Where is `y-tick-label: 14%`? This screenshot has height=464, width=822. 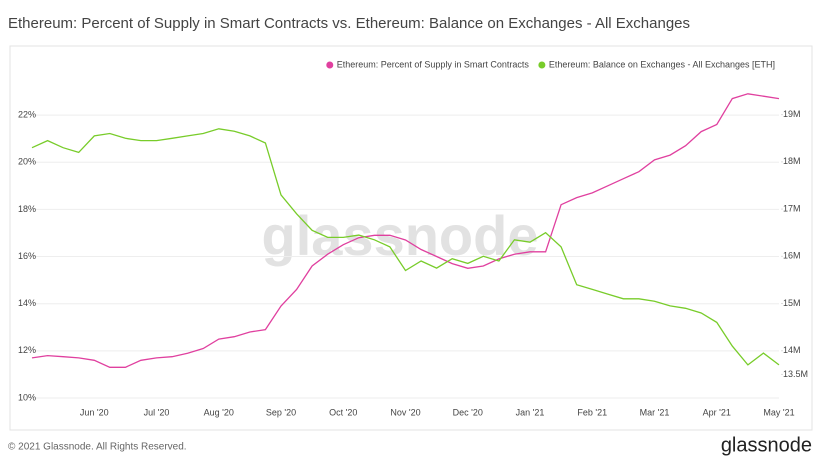
y-tick-label: 14% is located at coordinates (27, 303).